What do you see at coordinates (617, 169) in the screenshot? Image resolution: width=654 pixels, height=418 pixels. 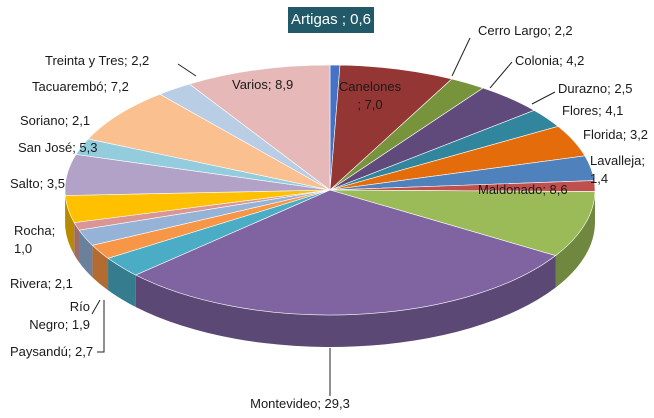 I see `data-label: Lavalleja; 1,4` at bounding box center [617, 169].